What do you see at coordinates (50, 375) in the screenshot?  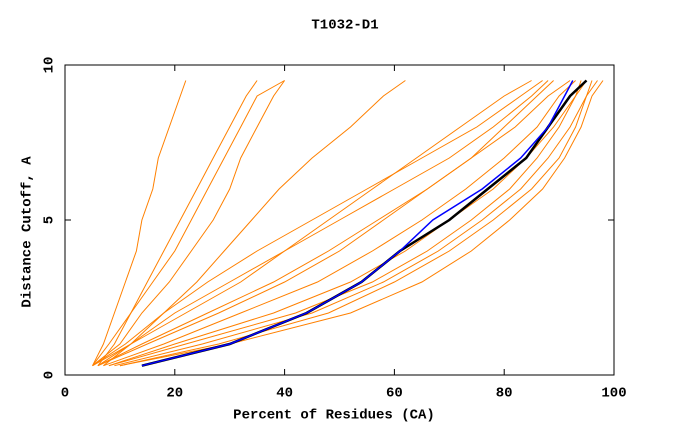 I see `y-tick-label: 0` at bounding box center [50, 375].